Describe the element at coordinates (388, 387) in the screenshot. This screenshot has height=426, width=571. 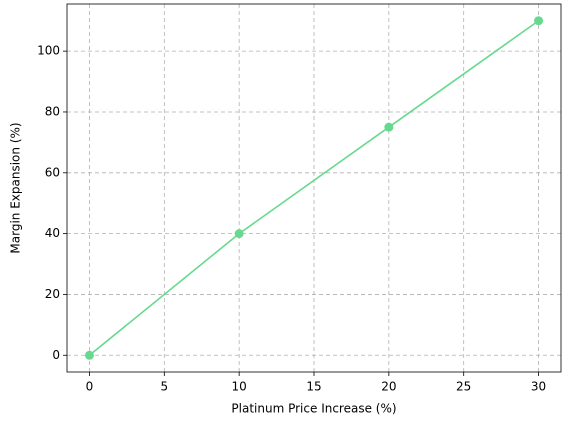
I see `x-tick-label: 20` at that location.